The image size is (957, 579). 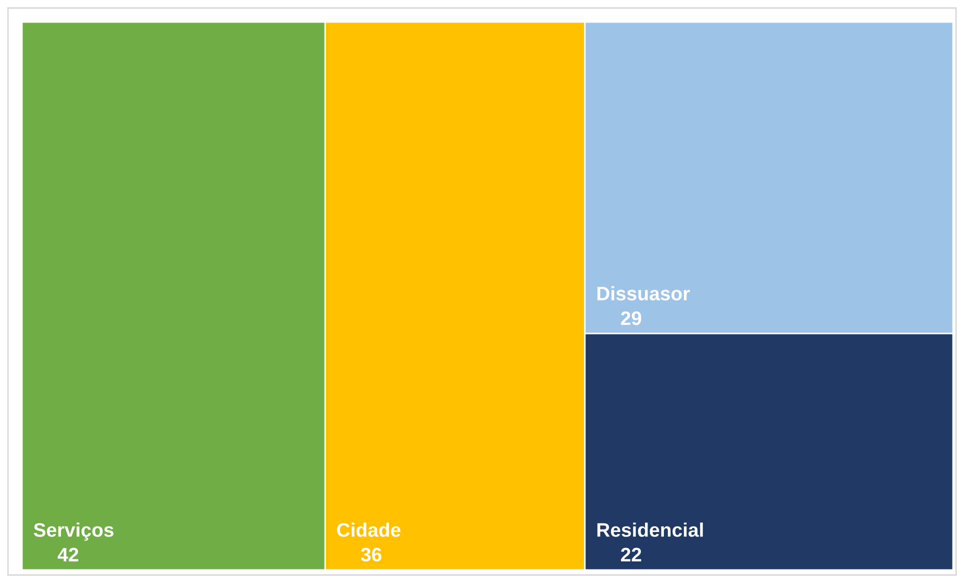 What do you see at coordinates (68, 555) in the screenshot?
I see `data-label: 42` at bounding box center [68, 555].